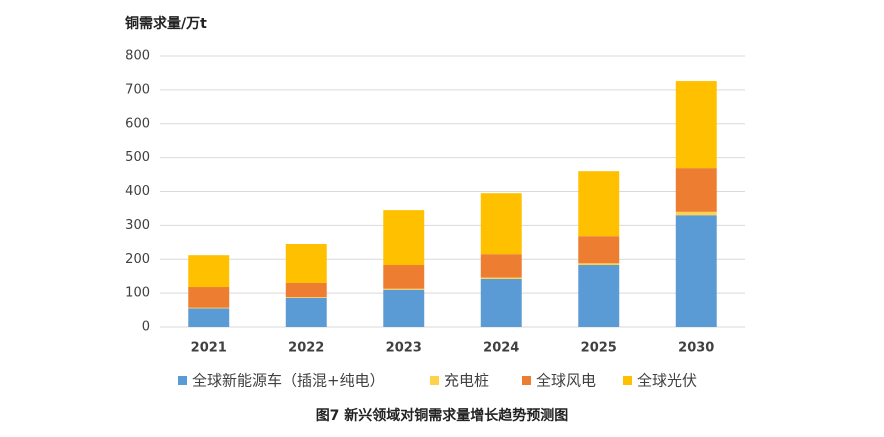 The height and width of the screenshot is (437, 884). I want to click on x-tick-label: 2021, so click(209, 348).